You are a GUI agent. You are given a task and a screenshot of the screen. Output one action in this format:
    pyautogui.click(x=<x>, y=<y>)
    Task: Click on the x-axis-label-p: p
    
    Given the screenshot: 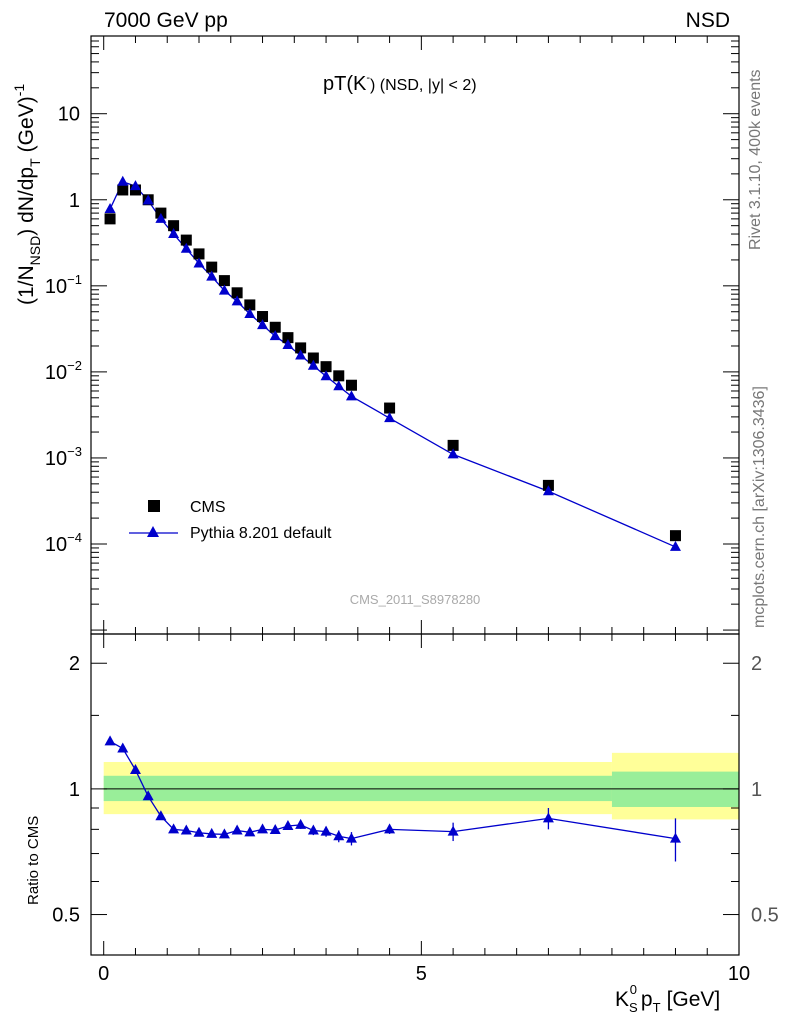 What is the action you would take?
    pyautogui.click(x=647, y=999)
    